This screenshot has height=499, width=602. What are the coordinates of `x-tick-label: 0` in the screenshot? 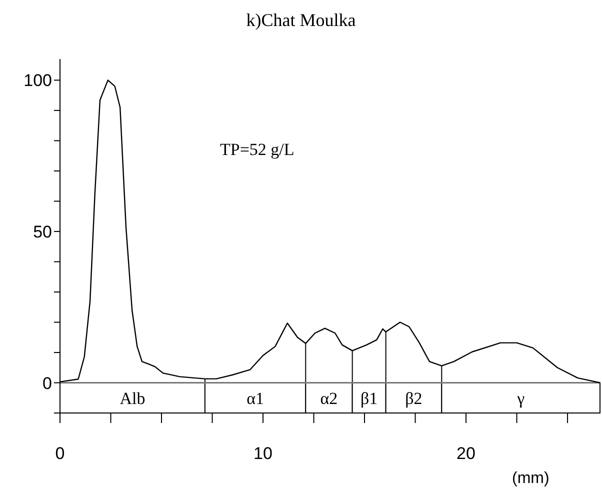 It's located at (60, 454).